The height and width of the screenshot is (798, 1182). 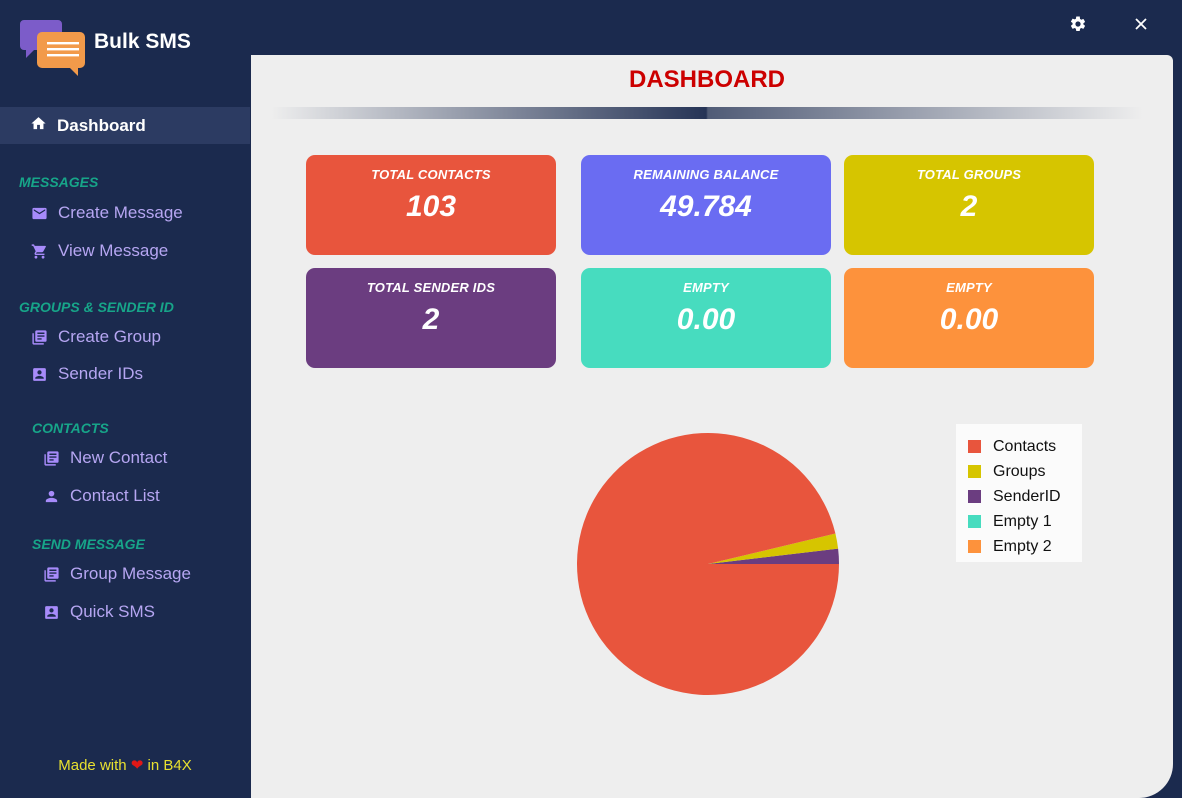 I want to click on sidebar-item-group-message: Group Message, so click(x=116, y=574).